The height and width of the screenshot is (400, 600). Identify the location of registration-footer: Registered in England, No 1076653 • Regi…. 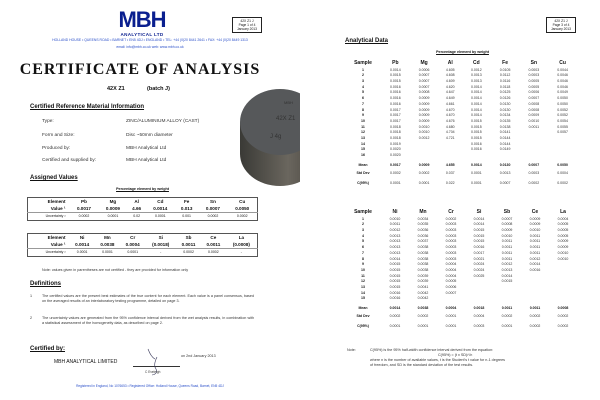
(150, 386).